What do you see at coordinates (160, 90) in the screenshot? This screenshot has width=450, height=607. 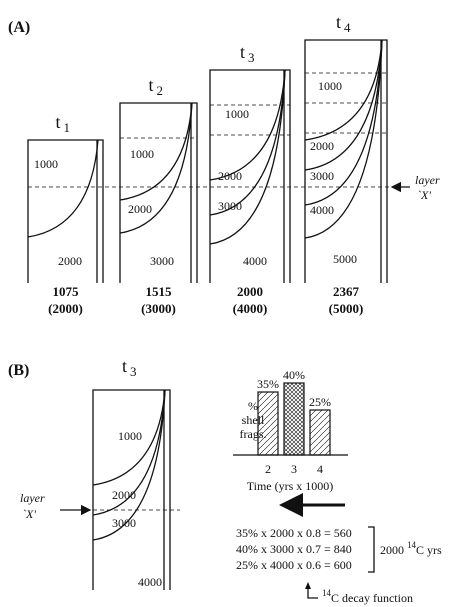 I see `t-sub: 2` at bounding box center [160, 90].